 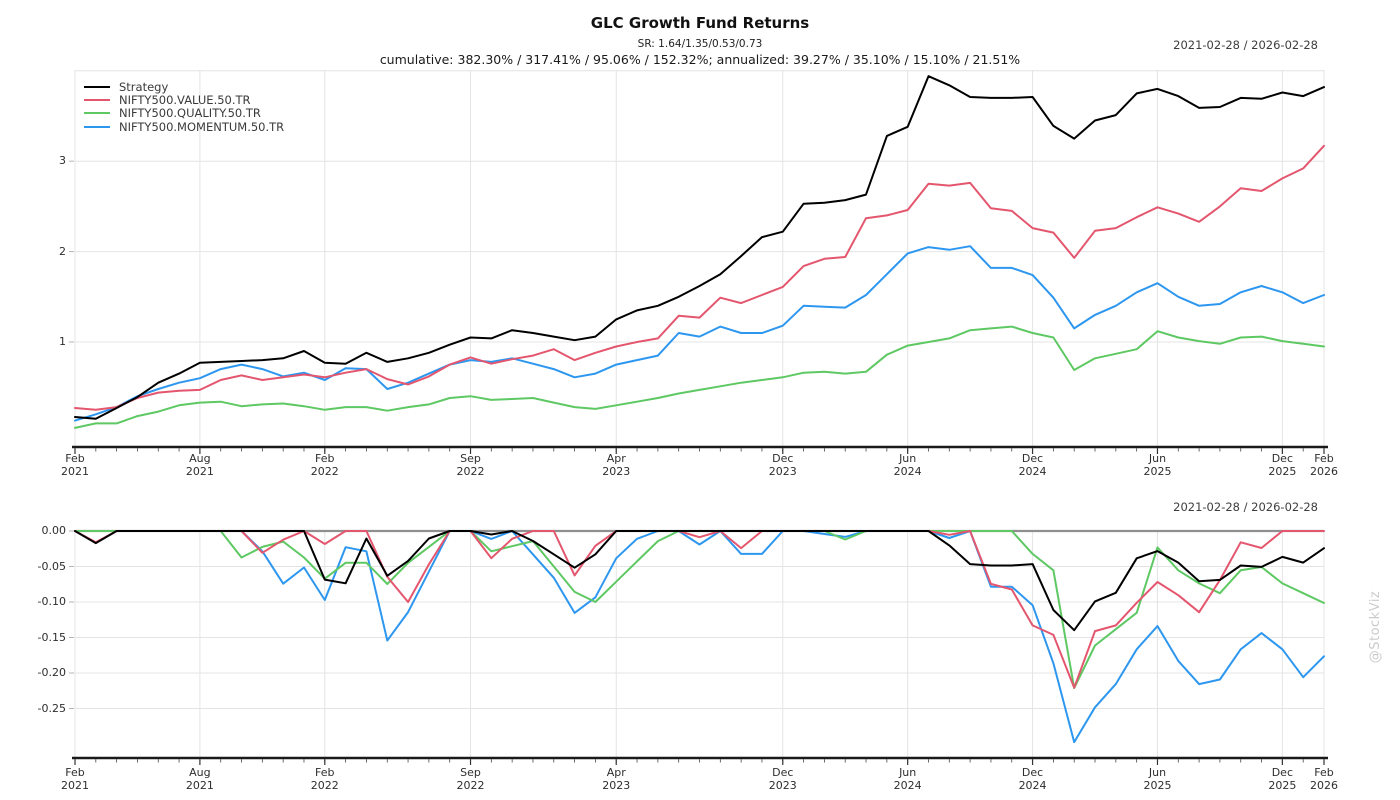 I want to click on legend-item-nifty500-value-50-tr: NIFTY500.VALUE.50.TR, so click(x=184, y=100).